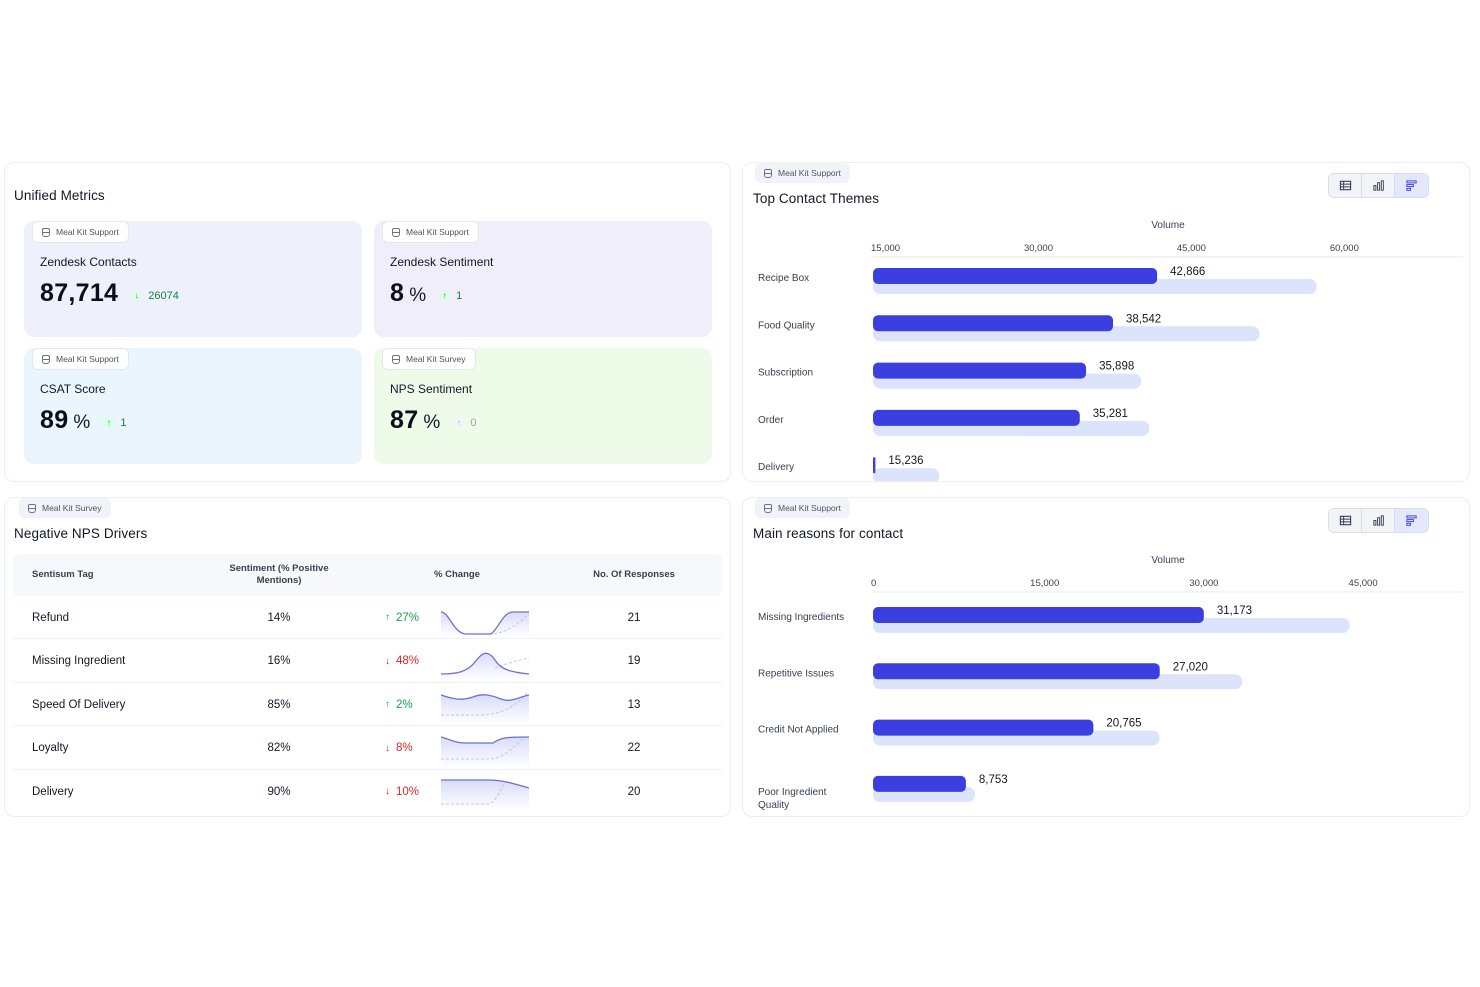 Image resolution: width=1480 pixels, height=987 pixels. Describe the element at coordinates (402, 617) in the screenshot. I see `change-cell: ↑ 27%` at that location.